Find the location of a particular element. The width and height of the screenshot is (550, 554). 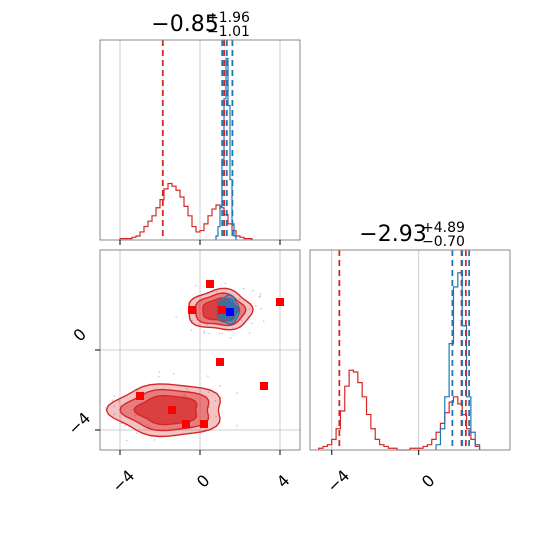

joint-points is located at coordinates (210, 354).